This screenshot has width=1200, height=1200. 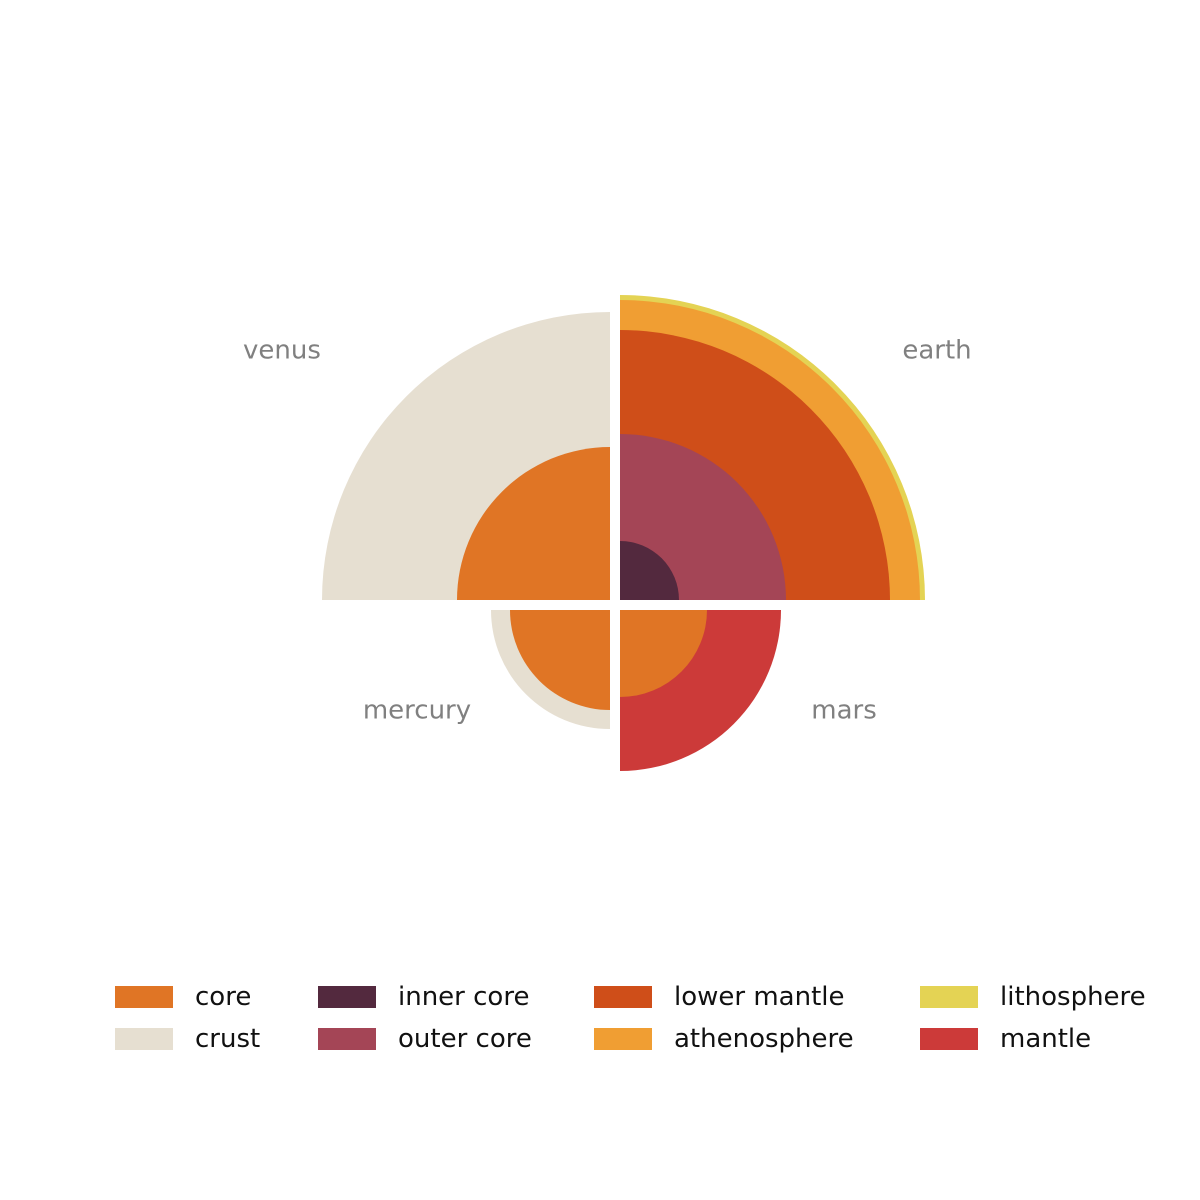 I want to click on planet-earth, so click(x=772, y=447).